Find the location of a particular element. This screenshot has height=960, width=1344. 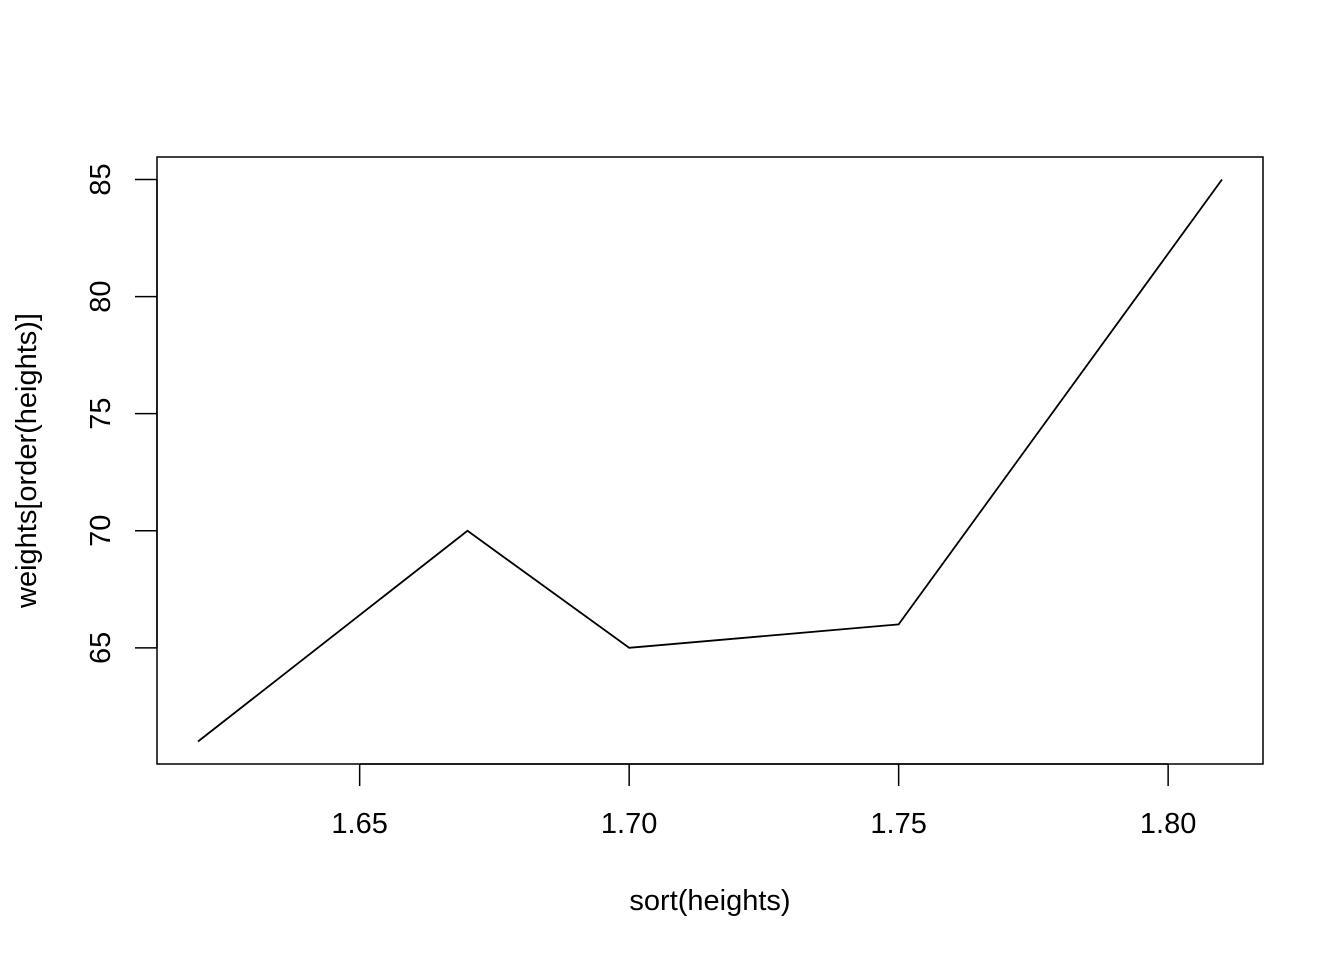

y-axis-label: weights[order(heights)] is located at coordinates (27, 461).